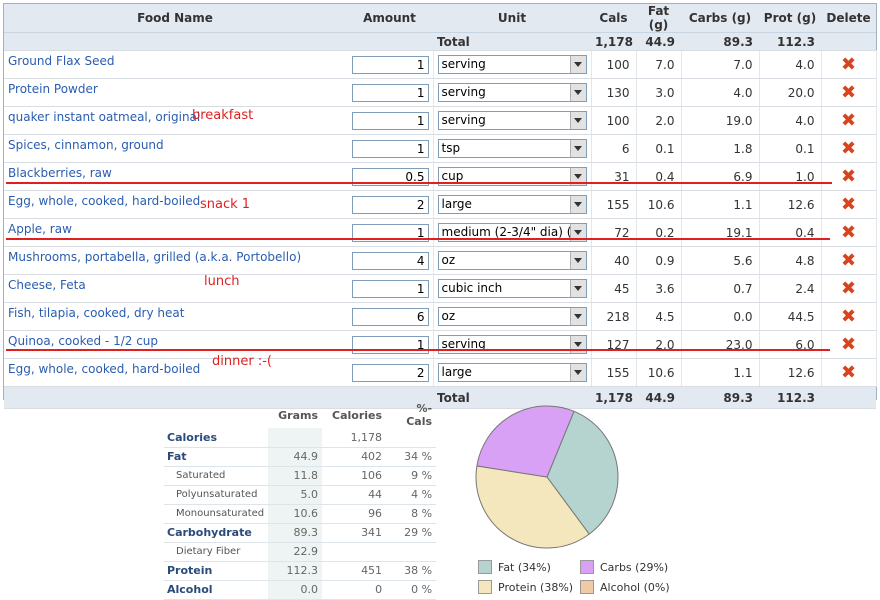 The width and height of the screenshot is (880, 600). Describe the element at coordinates (295, 495) in the screenshot. I see `summary-grams: 5.0` at that location.